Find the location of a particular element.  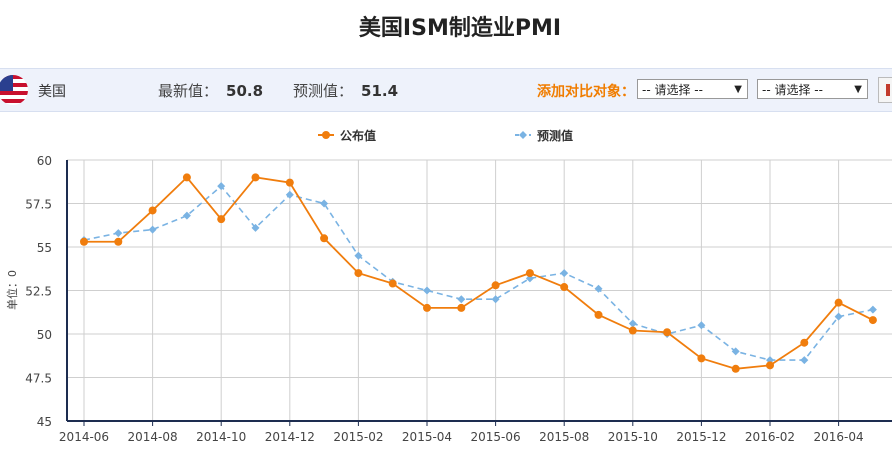

y-tick-label: 50 is located at coordinates (44, 335).